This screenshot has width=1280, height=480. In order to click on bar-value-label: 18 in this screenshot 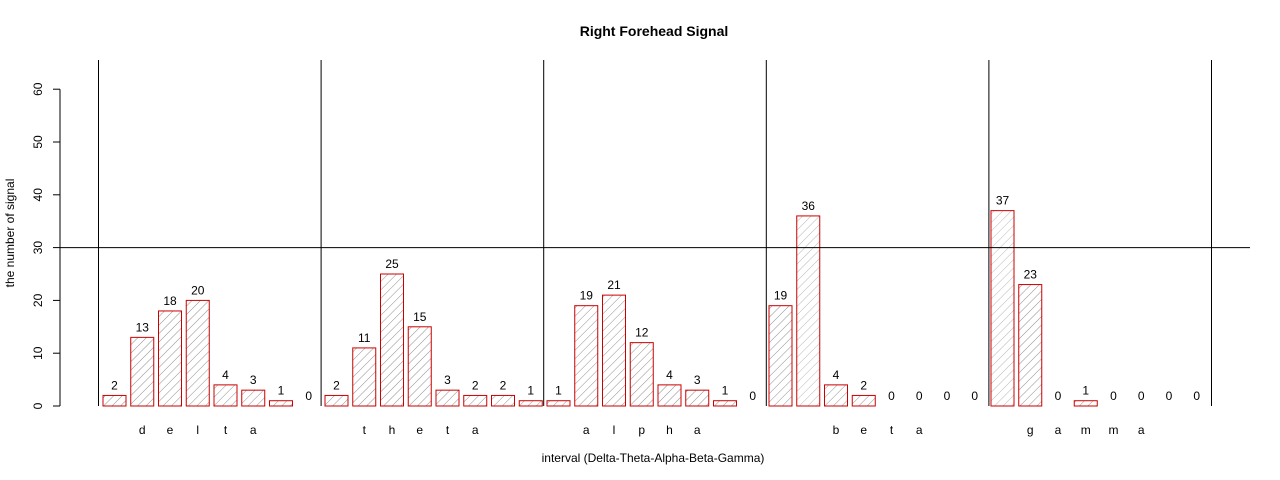, I will do `click(170, 301)`.